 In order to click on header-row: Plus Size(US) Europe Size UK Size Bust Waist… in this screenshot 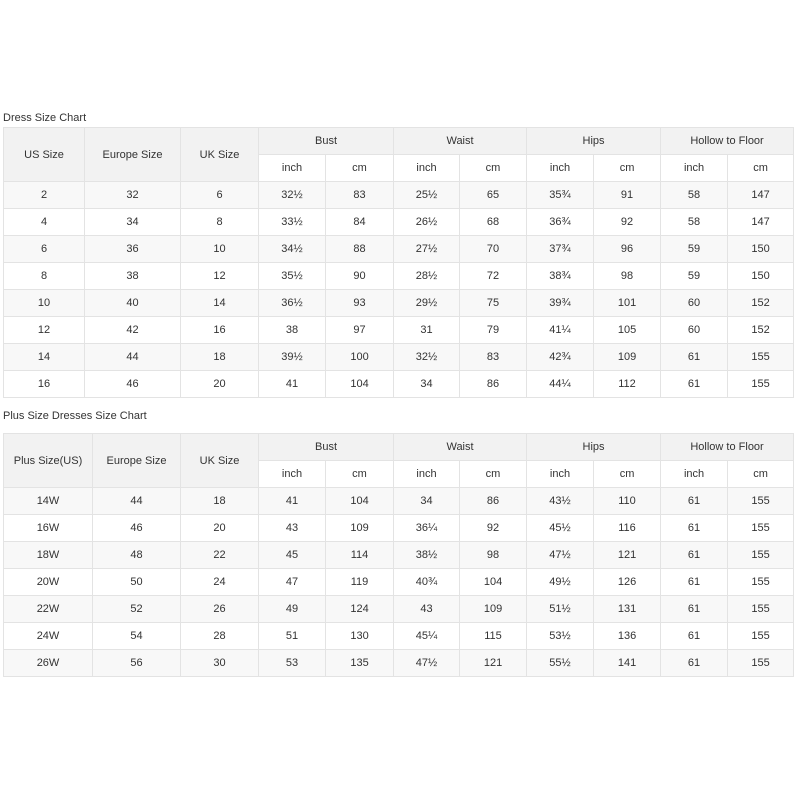, I will do `click(399, 460)`.